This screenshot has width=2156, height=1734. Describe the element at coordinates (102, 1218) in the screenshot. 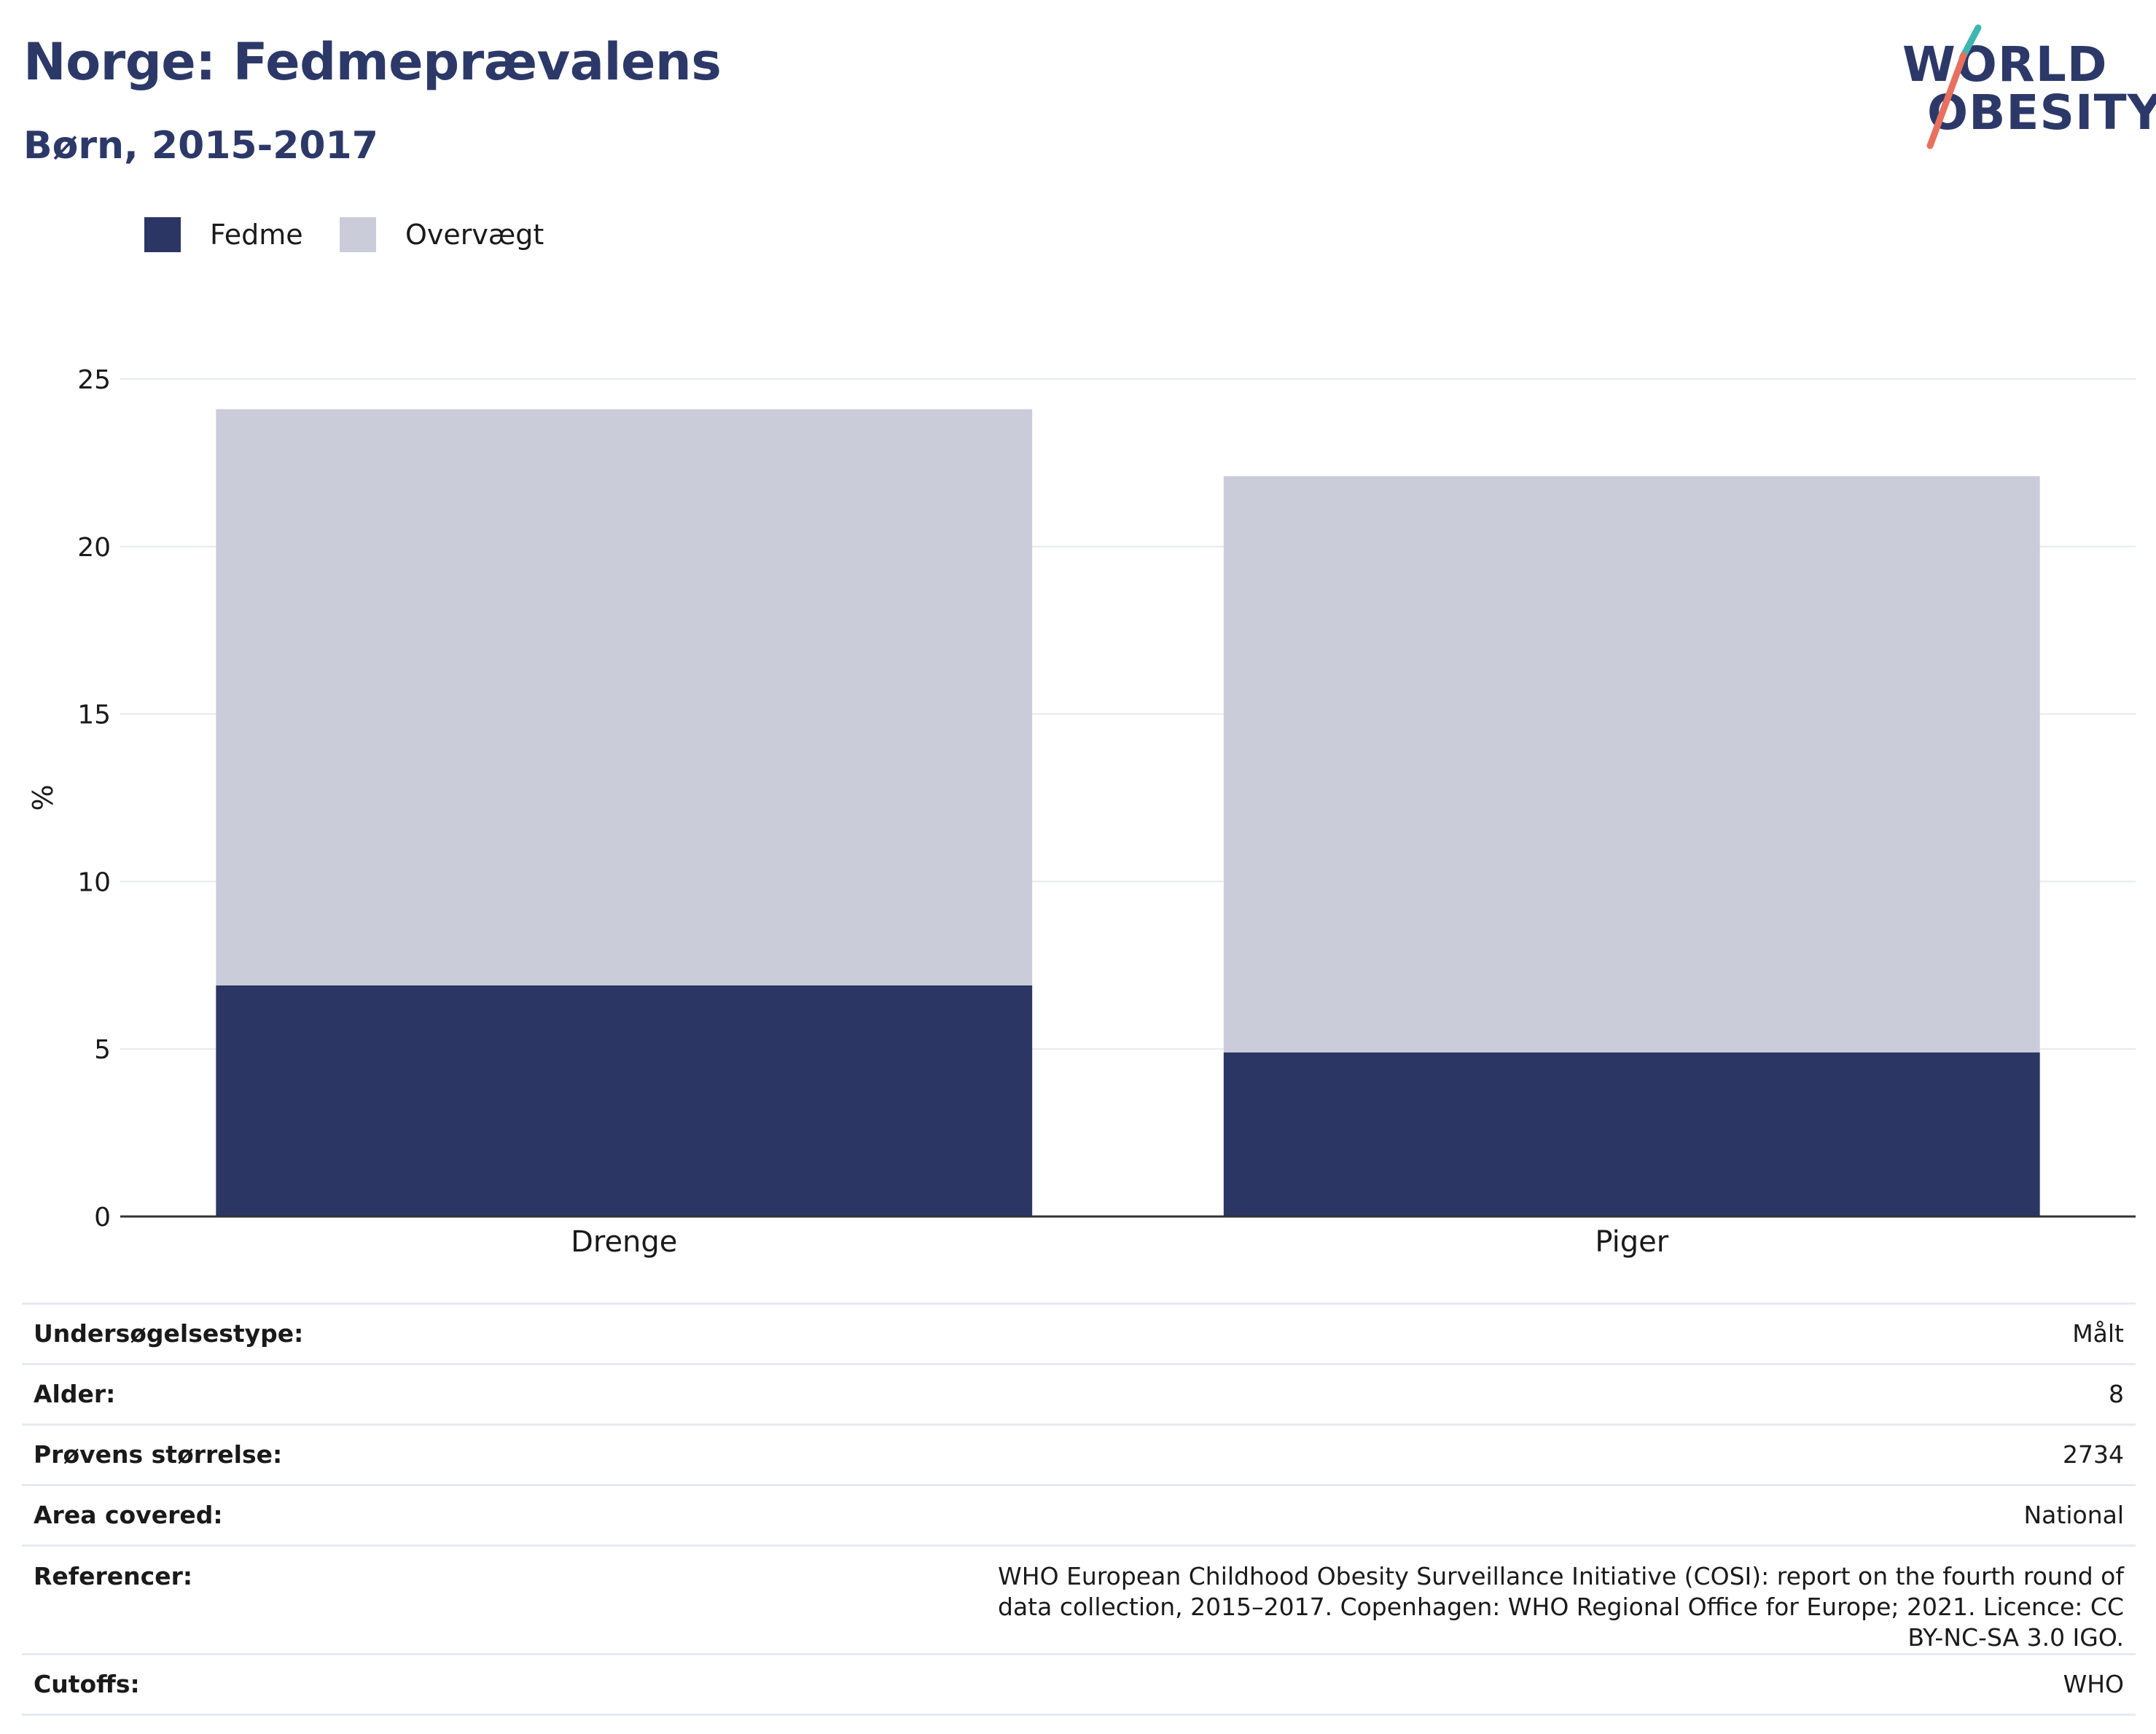

I see `y-tick-label: 0` at that location.